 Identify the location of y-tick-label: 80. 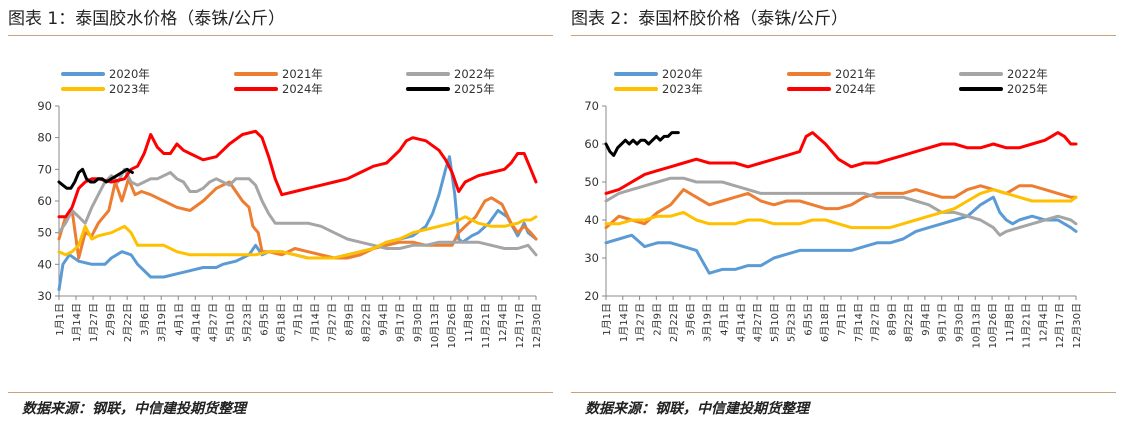
(44, 138).